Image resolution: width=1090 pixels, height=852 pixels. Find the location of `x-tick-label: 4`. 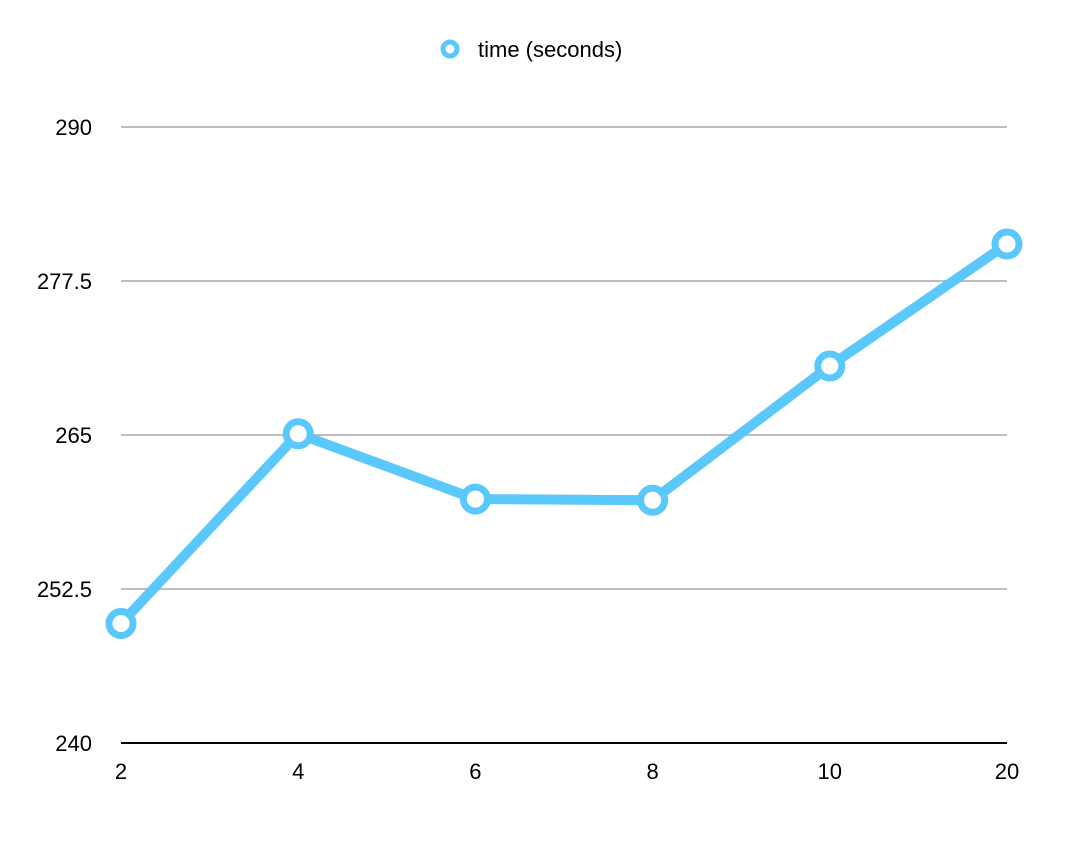

x-tick-label: 4 is located at coordinates (298, 771).